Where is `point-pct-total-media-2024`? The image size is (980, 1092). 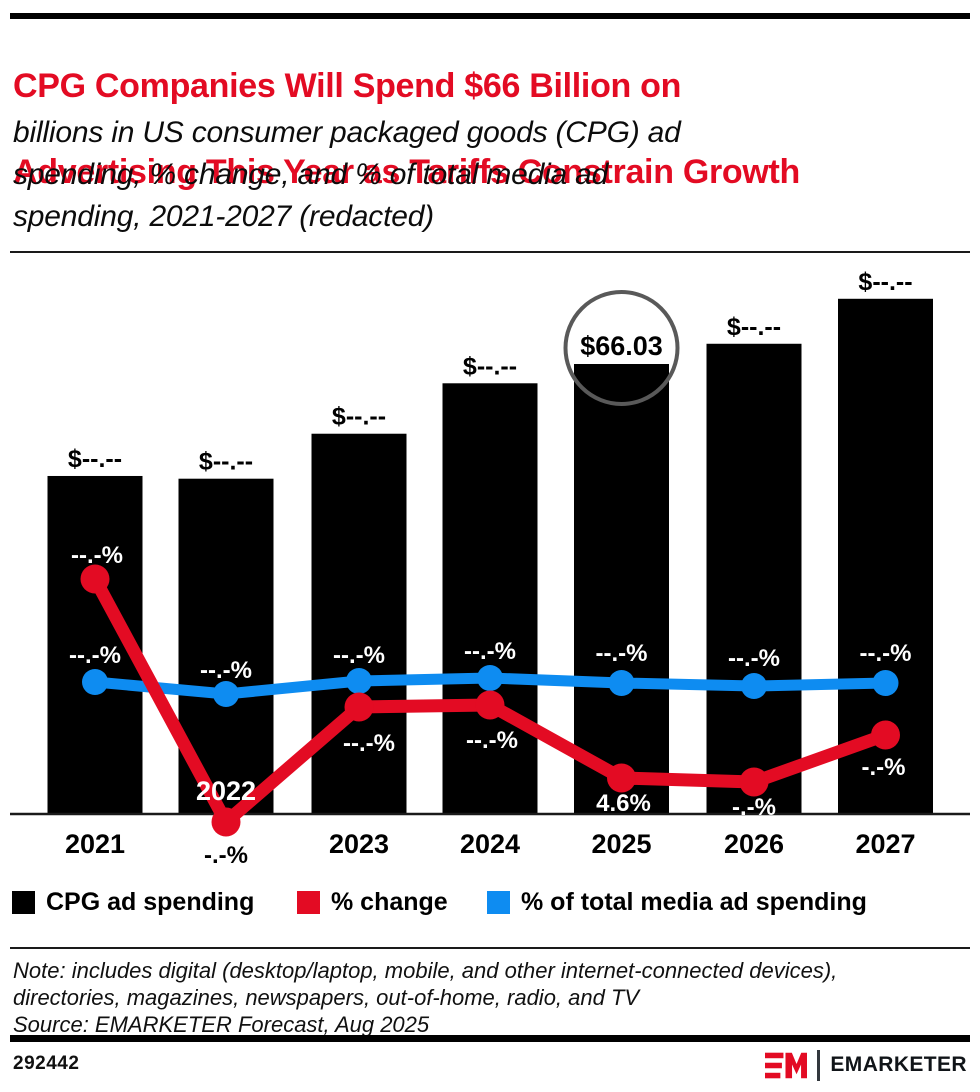
point-pct-total-media-2024 is located at coordinates (490, 678).